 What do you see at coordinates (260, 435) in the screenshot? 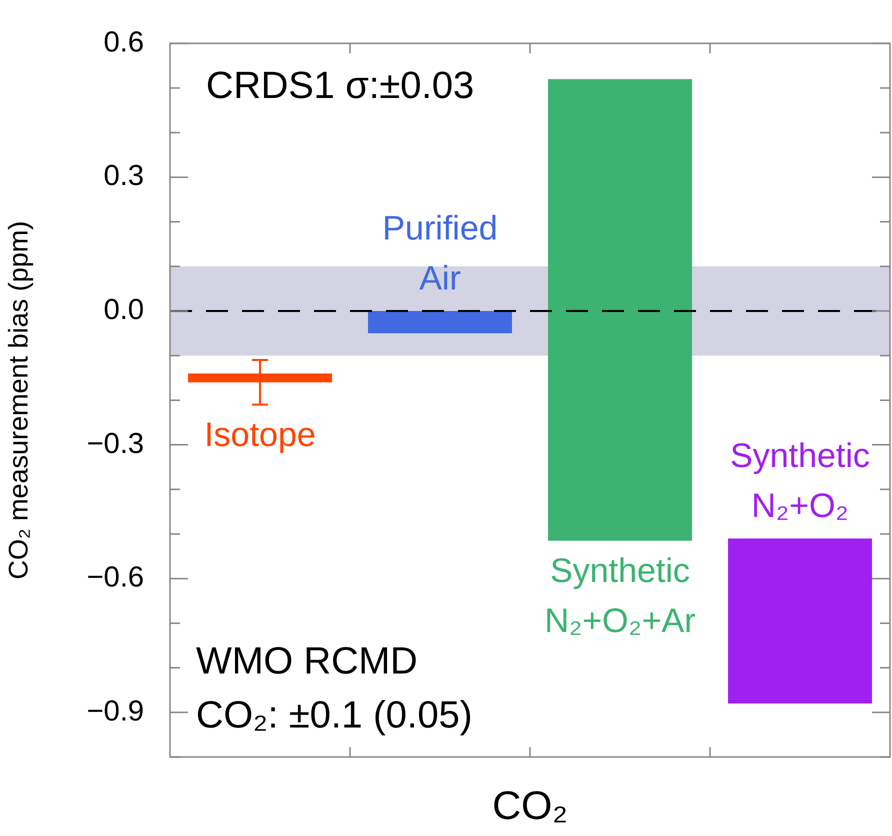
I see `annotation: Isotope` at bounding box center [260, 435].